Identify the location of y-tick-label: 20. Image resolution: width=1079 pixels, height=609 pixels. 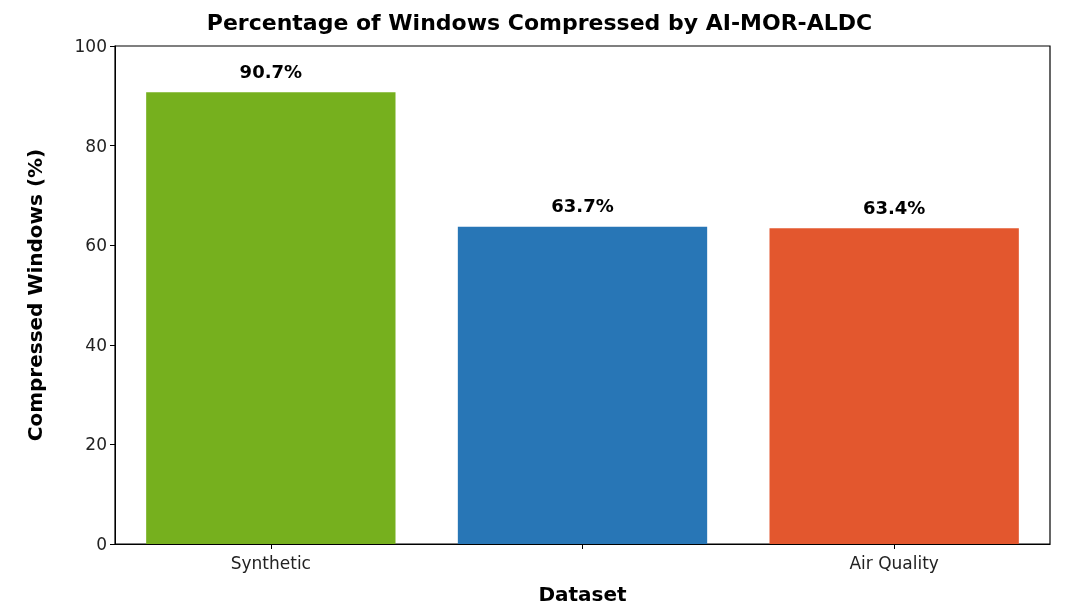
(96, 444).